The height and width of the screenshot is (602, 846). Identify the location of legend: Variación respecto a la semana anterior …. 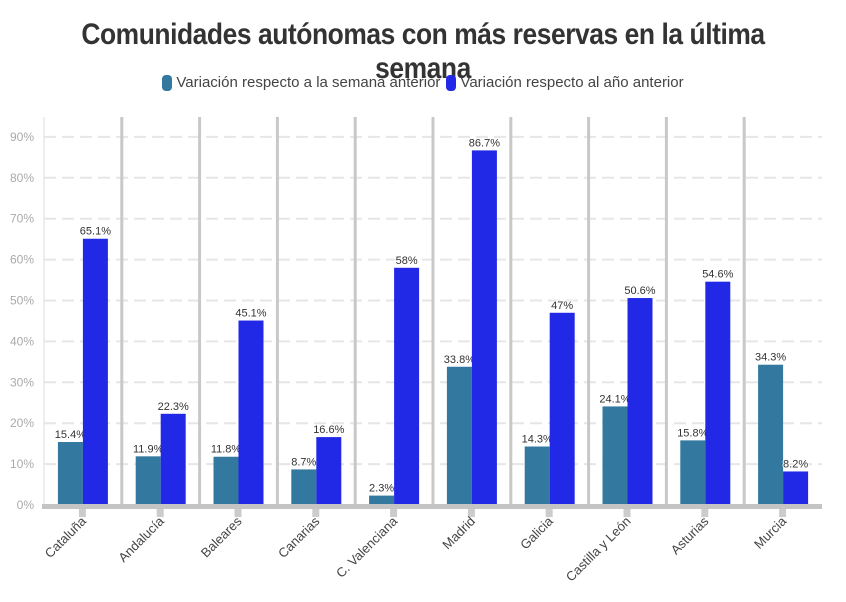
(423, 82).